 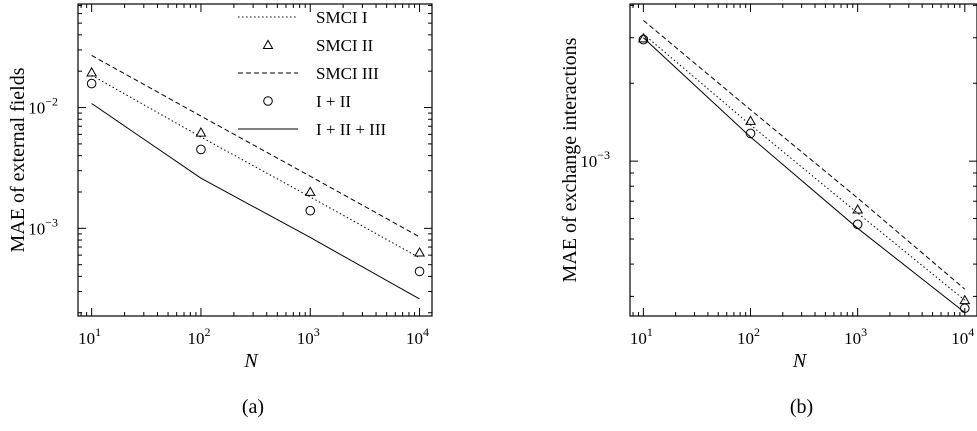 What do you see at coordinates (18, 159) in the screenshot?
I see `y-axis-label: MAE of external fields` at bounding box center [18, 159].